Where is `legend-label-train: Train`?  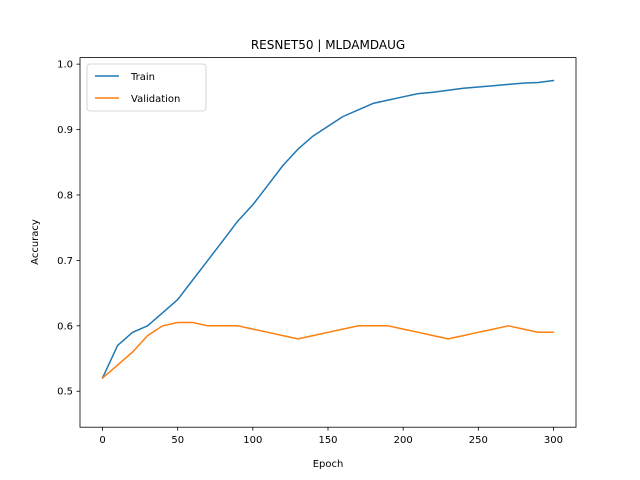 legend-label-train: Train is located at coordinates (142, 77).